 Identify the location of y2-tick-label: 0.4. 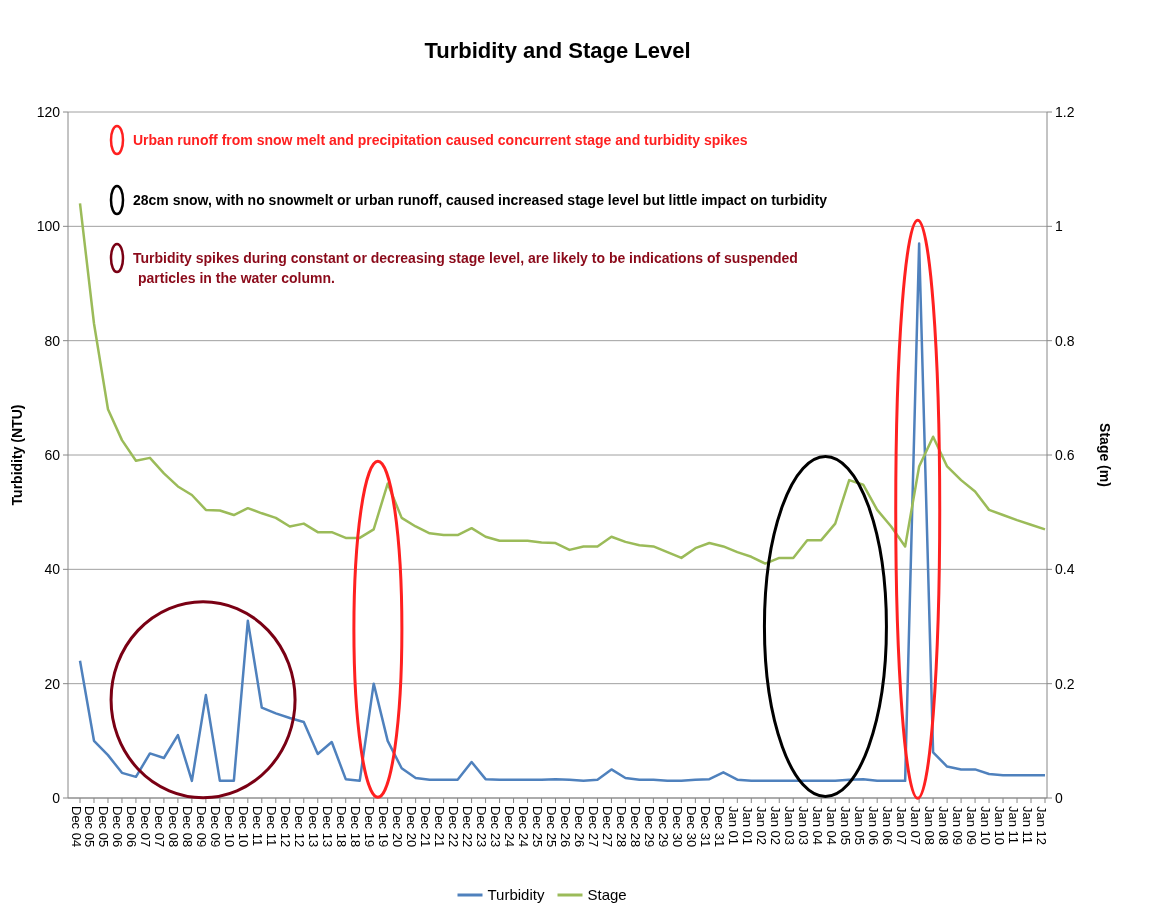
(1065, 569).